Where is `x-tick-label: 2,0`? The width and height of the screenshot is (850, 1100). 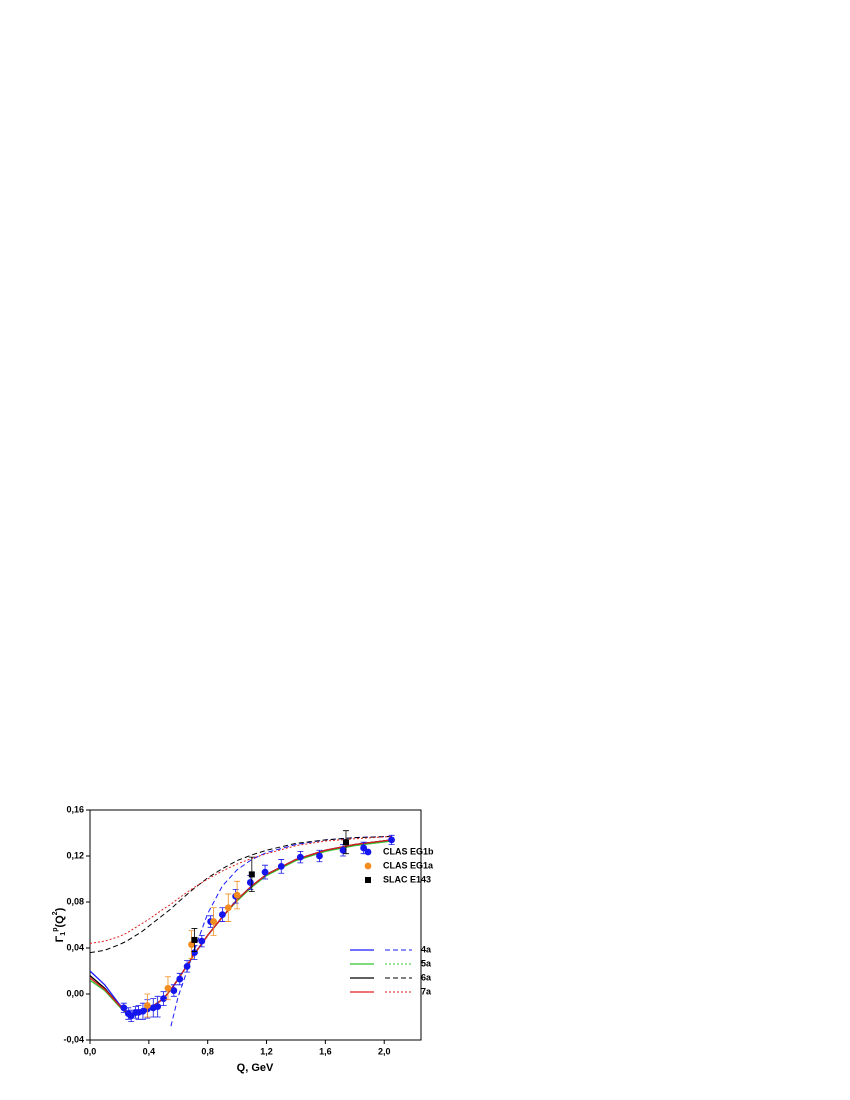
x-tick-label: 2,0 is located at coordinates (384, 1051).